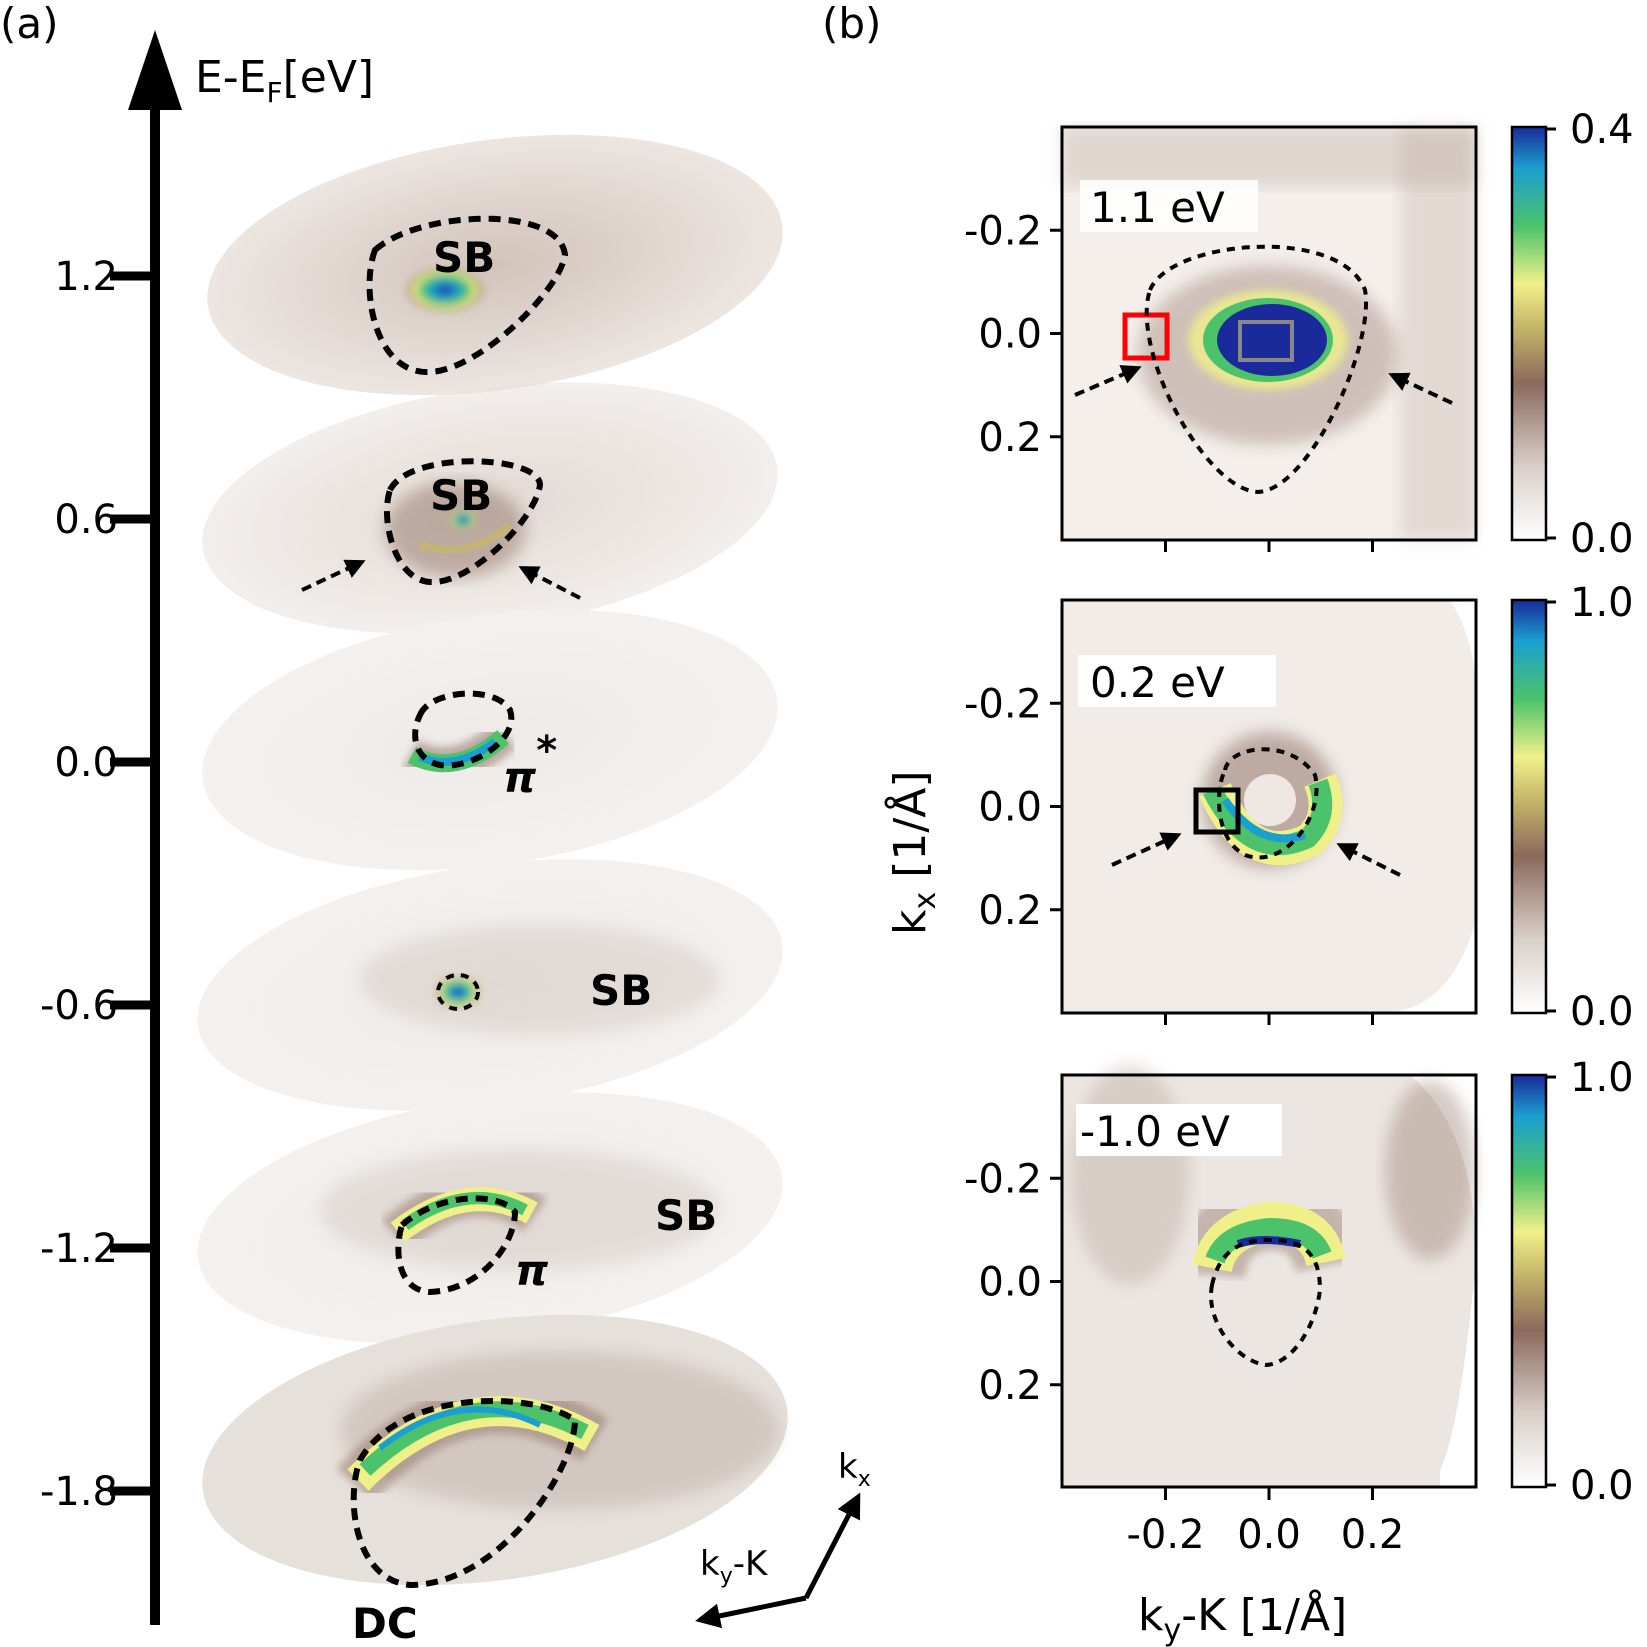  I want to click on map-0p2-contour, so click(1268, 803).